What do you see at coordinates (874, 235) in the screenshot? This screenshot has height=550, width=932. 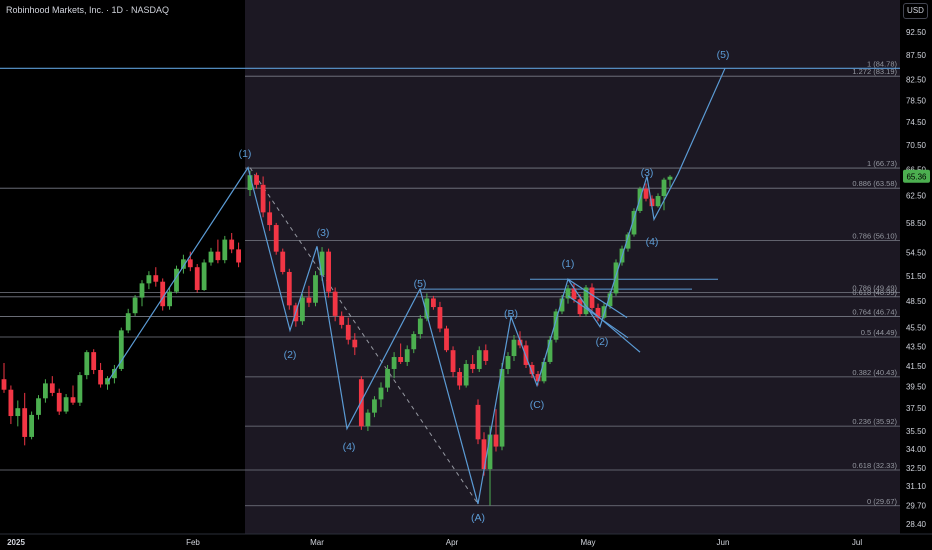 I see `fib-label: 0.786 (56.10)` at bounding box center [874, 235].